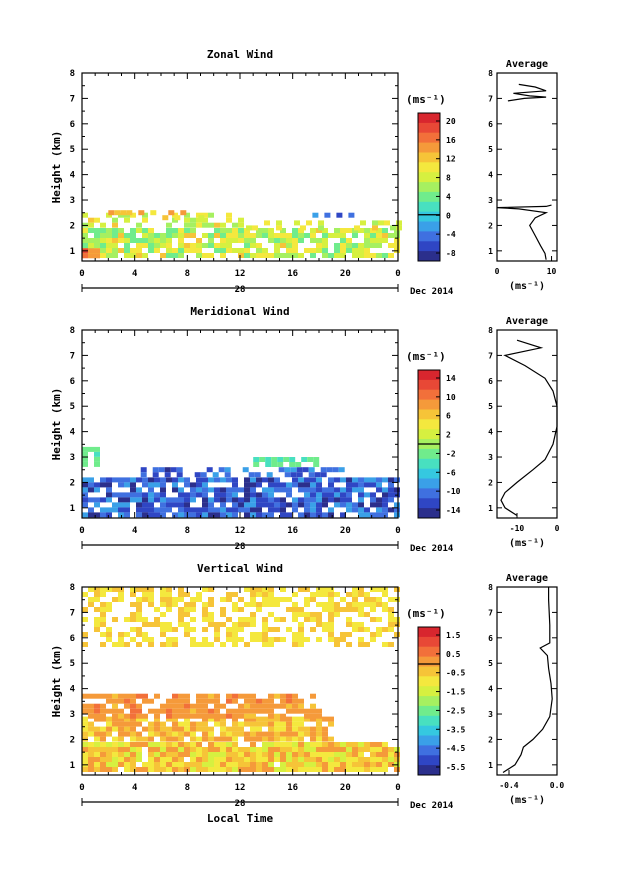  Describe the element at coordinates (448, 196) in the screenshot. I see `colorbar-tick-label: 4` at that location.